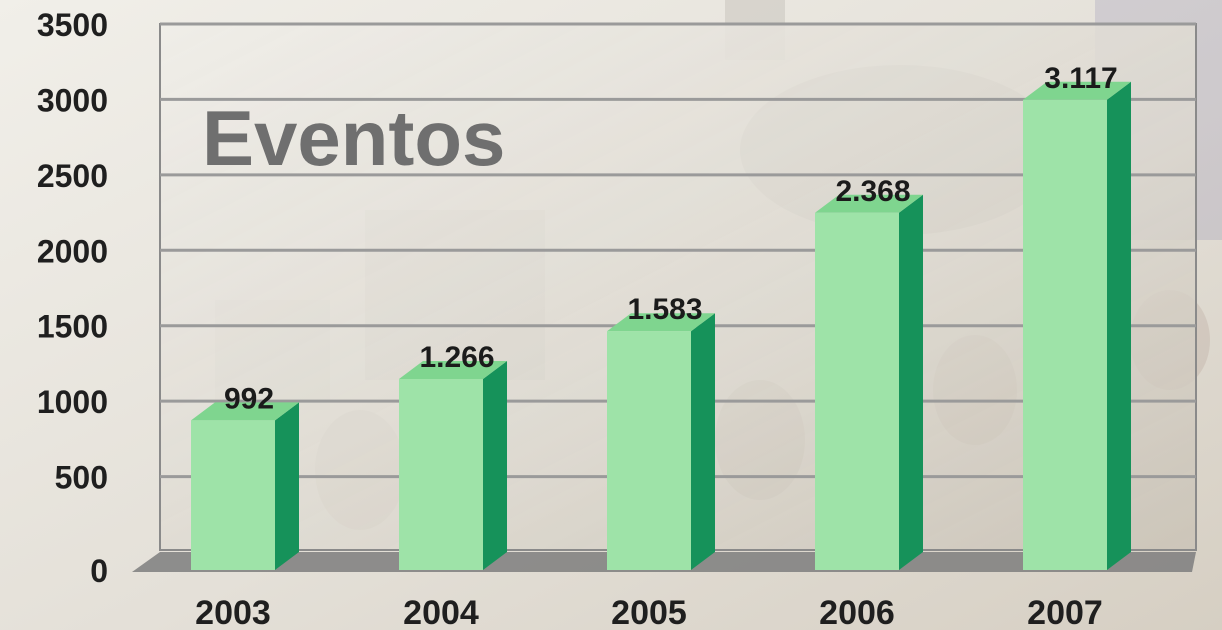  I want to click on data-label: 3.117, so click(1080, 78).